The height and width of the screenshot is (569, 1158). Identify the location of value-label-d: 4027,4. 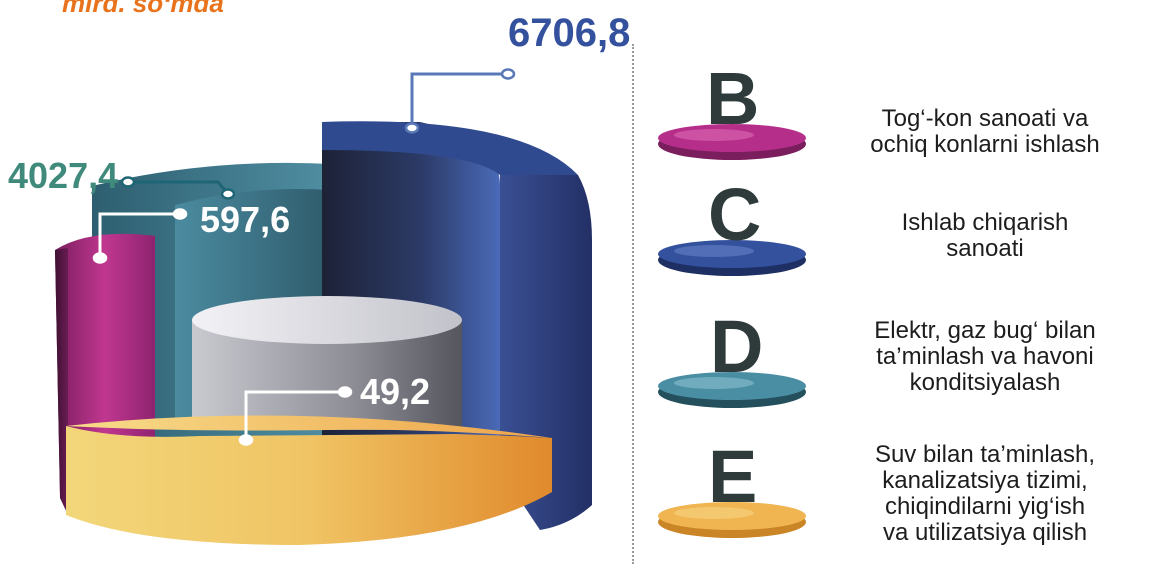
(63, 175).